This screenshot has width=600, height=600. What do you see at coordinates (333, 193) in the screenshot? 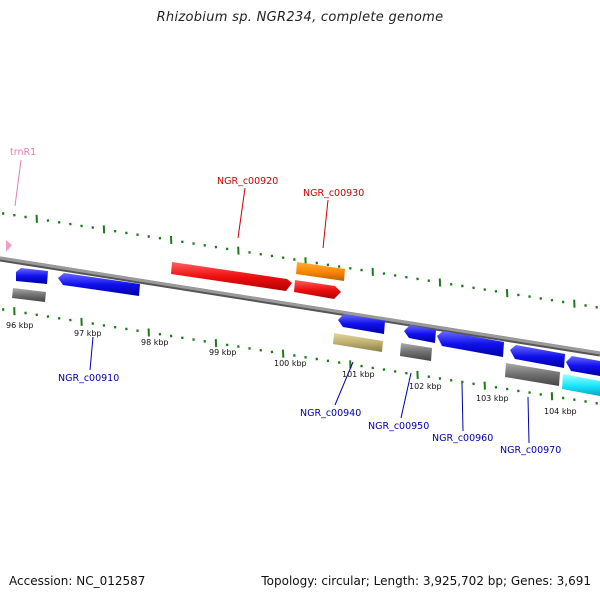
I see `gene-label-ngr-c00930: NGR_c00930` at bounding box center [333, 193].